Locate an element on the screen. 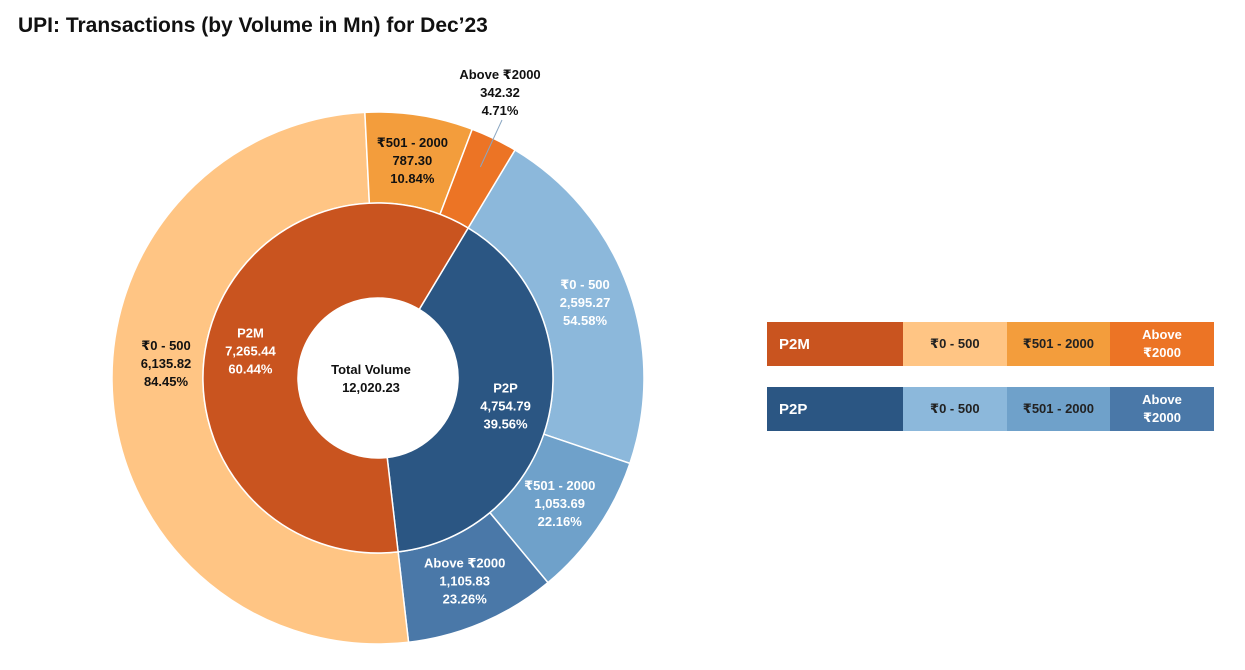 Image resolution: width=1245 pixels, height=670 pixels. legend-row-p2m: P2M ₹0 - 500 ₹501 - 2000 Above ₹2000 is located at coordinates (990, 344).